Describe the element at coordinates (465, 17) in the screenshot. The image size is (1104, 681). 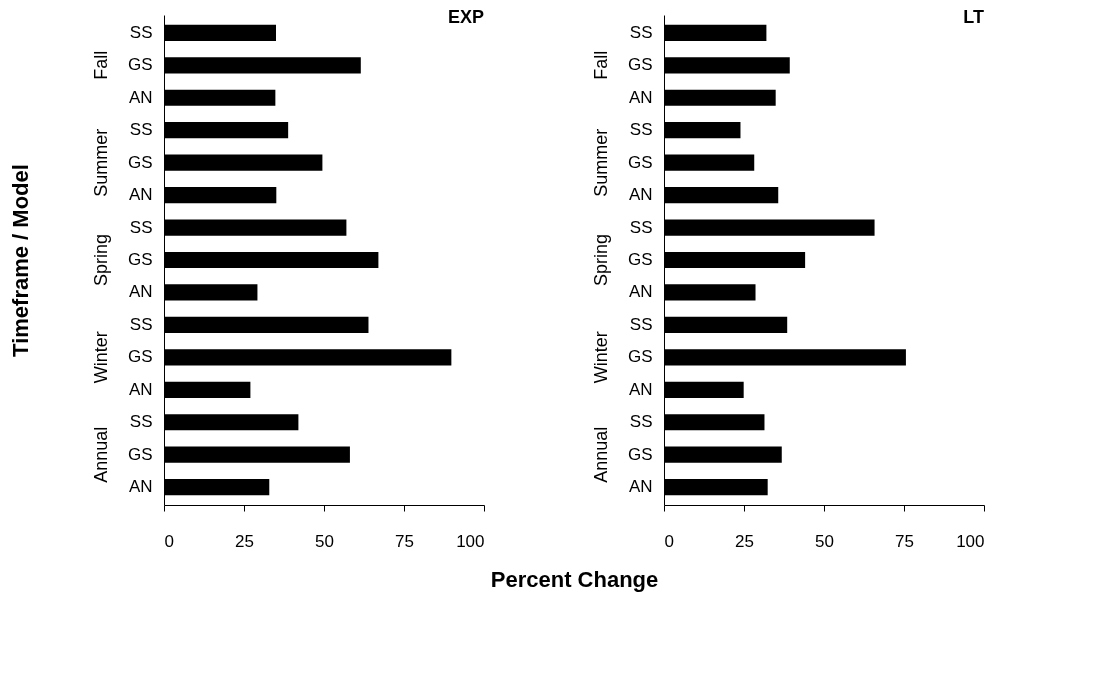
I see `chart-title: EXP` at that location.